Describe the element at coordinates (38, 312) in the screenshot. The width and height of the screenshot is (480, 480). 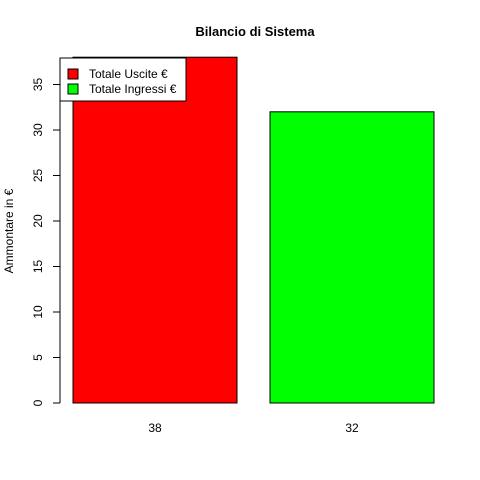
I see `y-tick-label-10: 10` at that location.